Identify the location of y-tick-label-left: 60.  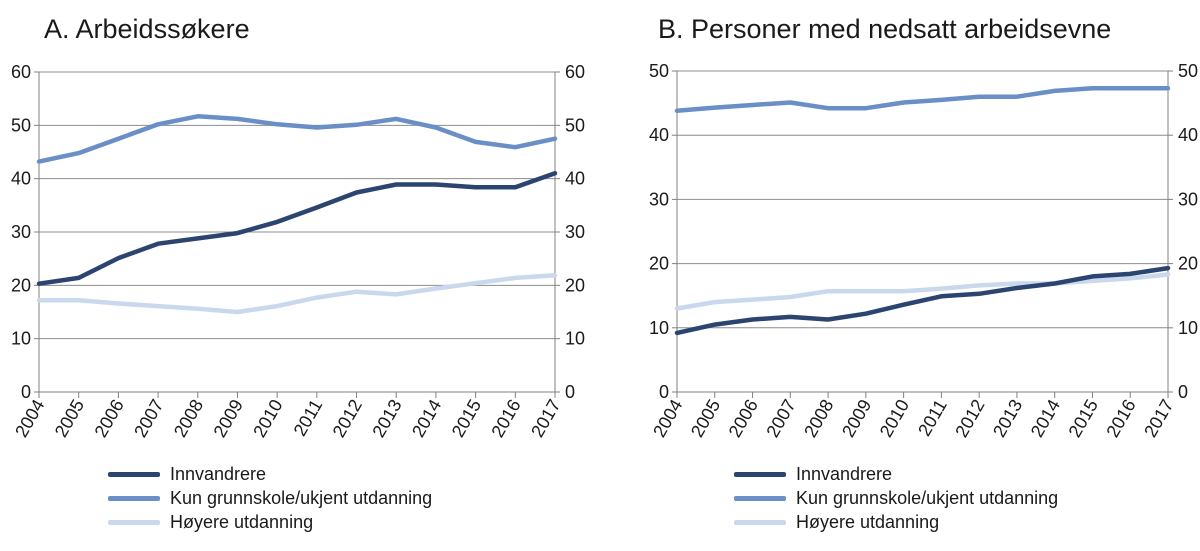
(21, 72).